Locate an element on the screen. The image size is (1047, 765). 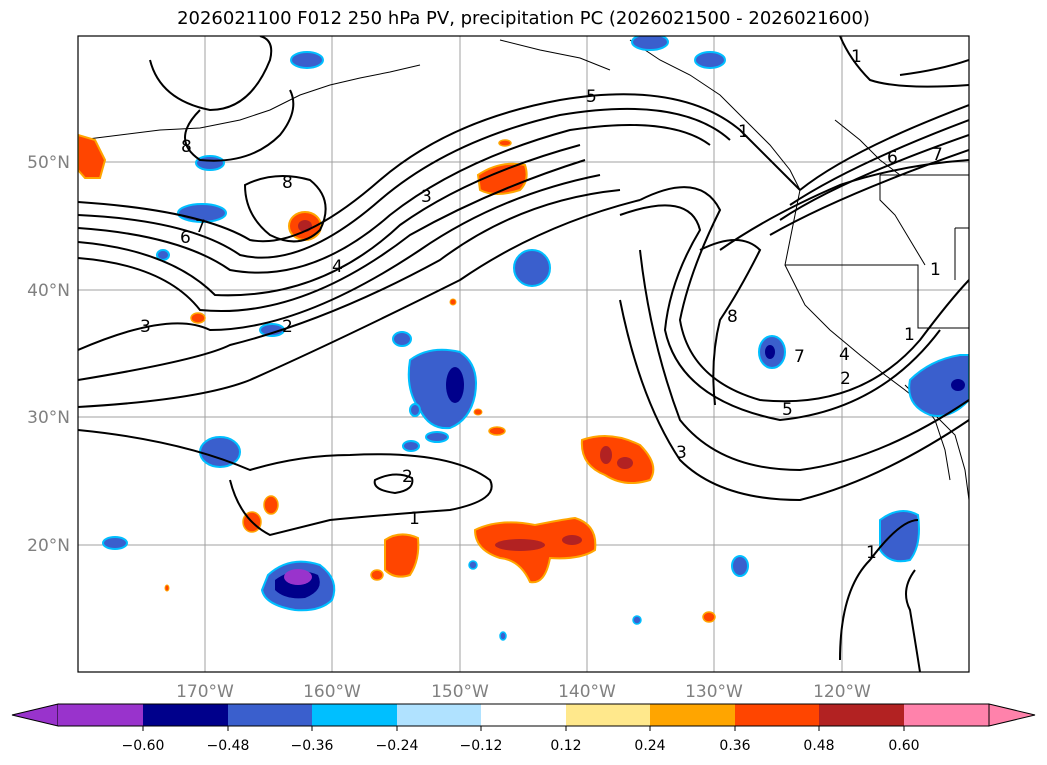
colorbar-tick-label: 0.36 is located at coordinates (734, 746).